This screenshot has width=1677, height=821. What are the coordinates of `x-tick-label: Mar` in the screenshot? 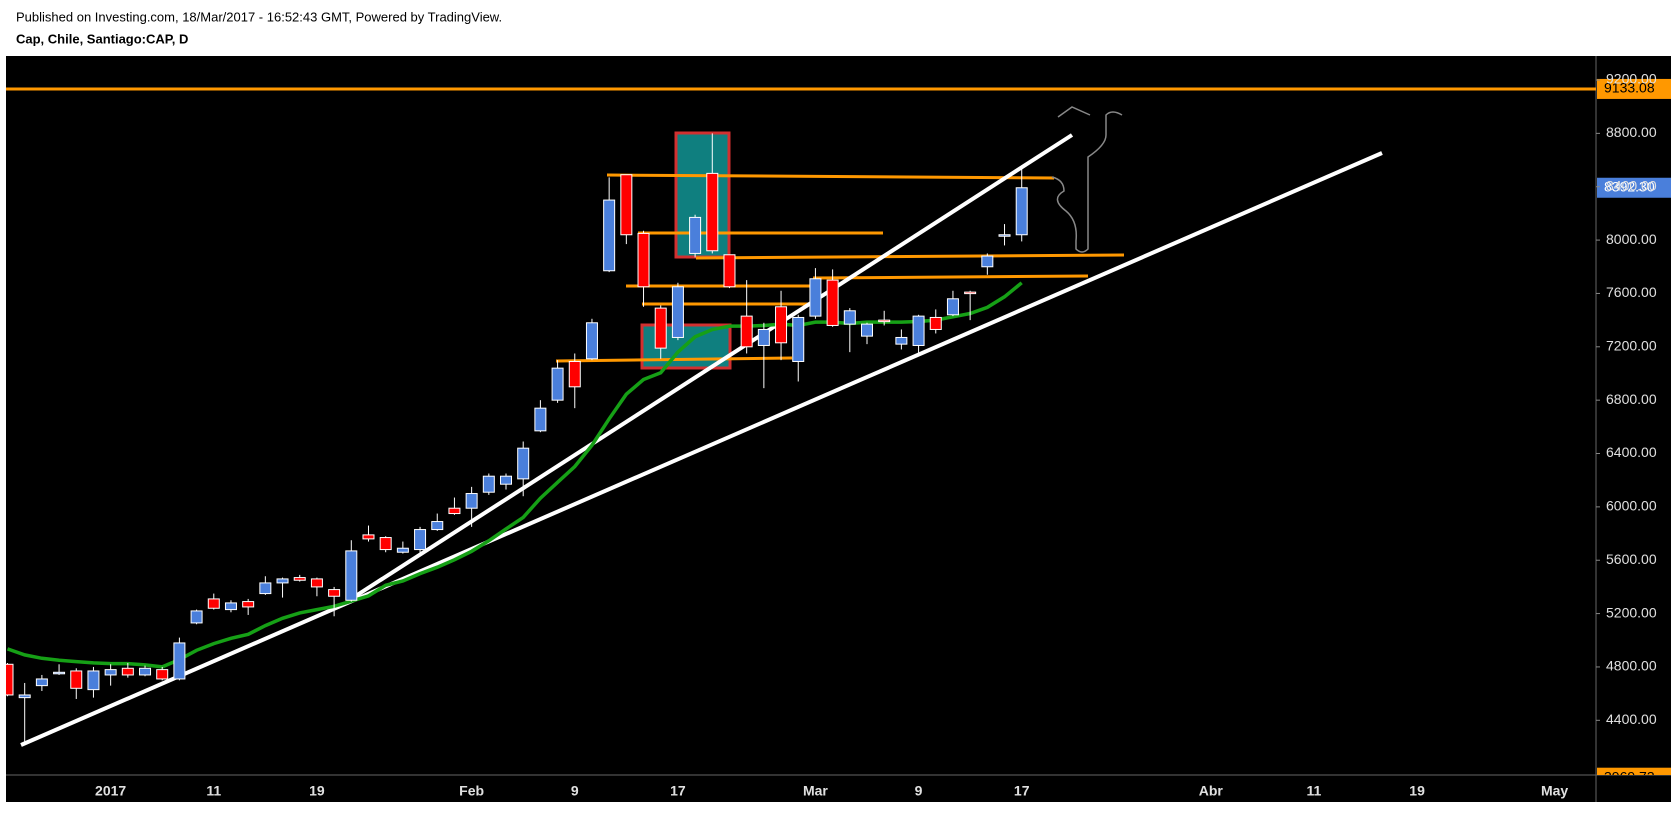 It's located at (815, 791).